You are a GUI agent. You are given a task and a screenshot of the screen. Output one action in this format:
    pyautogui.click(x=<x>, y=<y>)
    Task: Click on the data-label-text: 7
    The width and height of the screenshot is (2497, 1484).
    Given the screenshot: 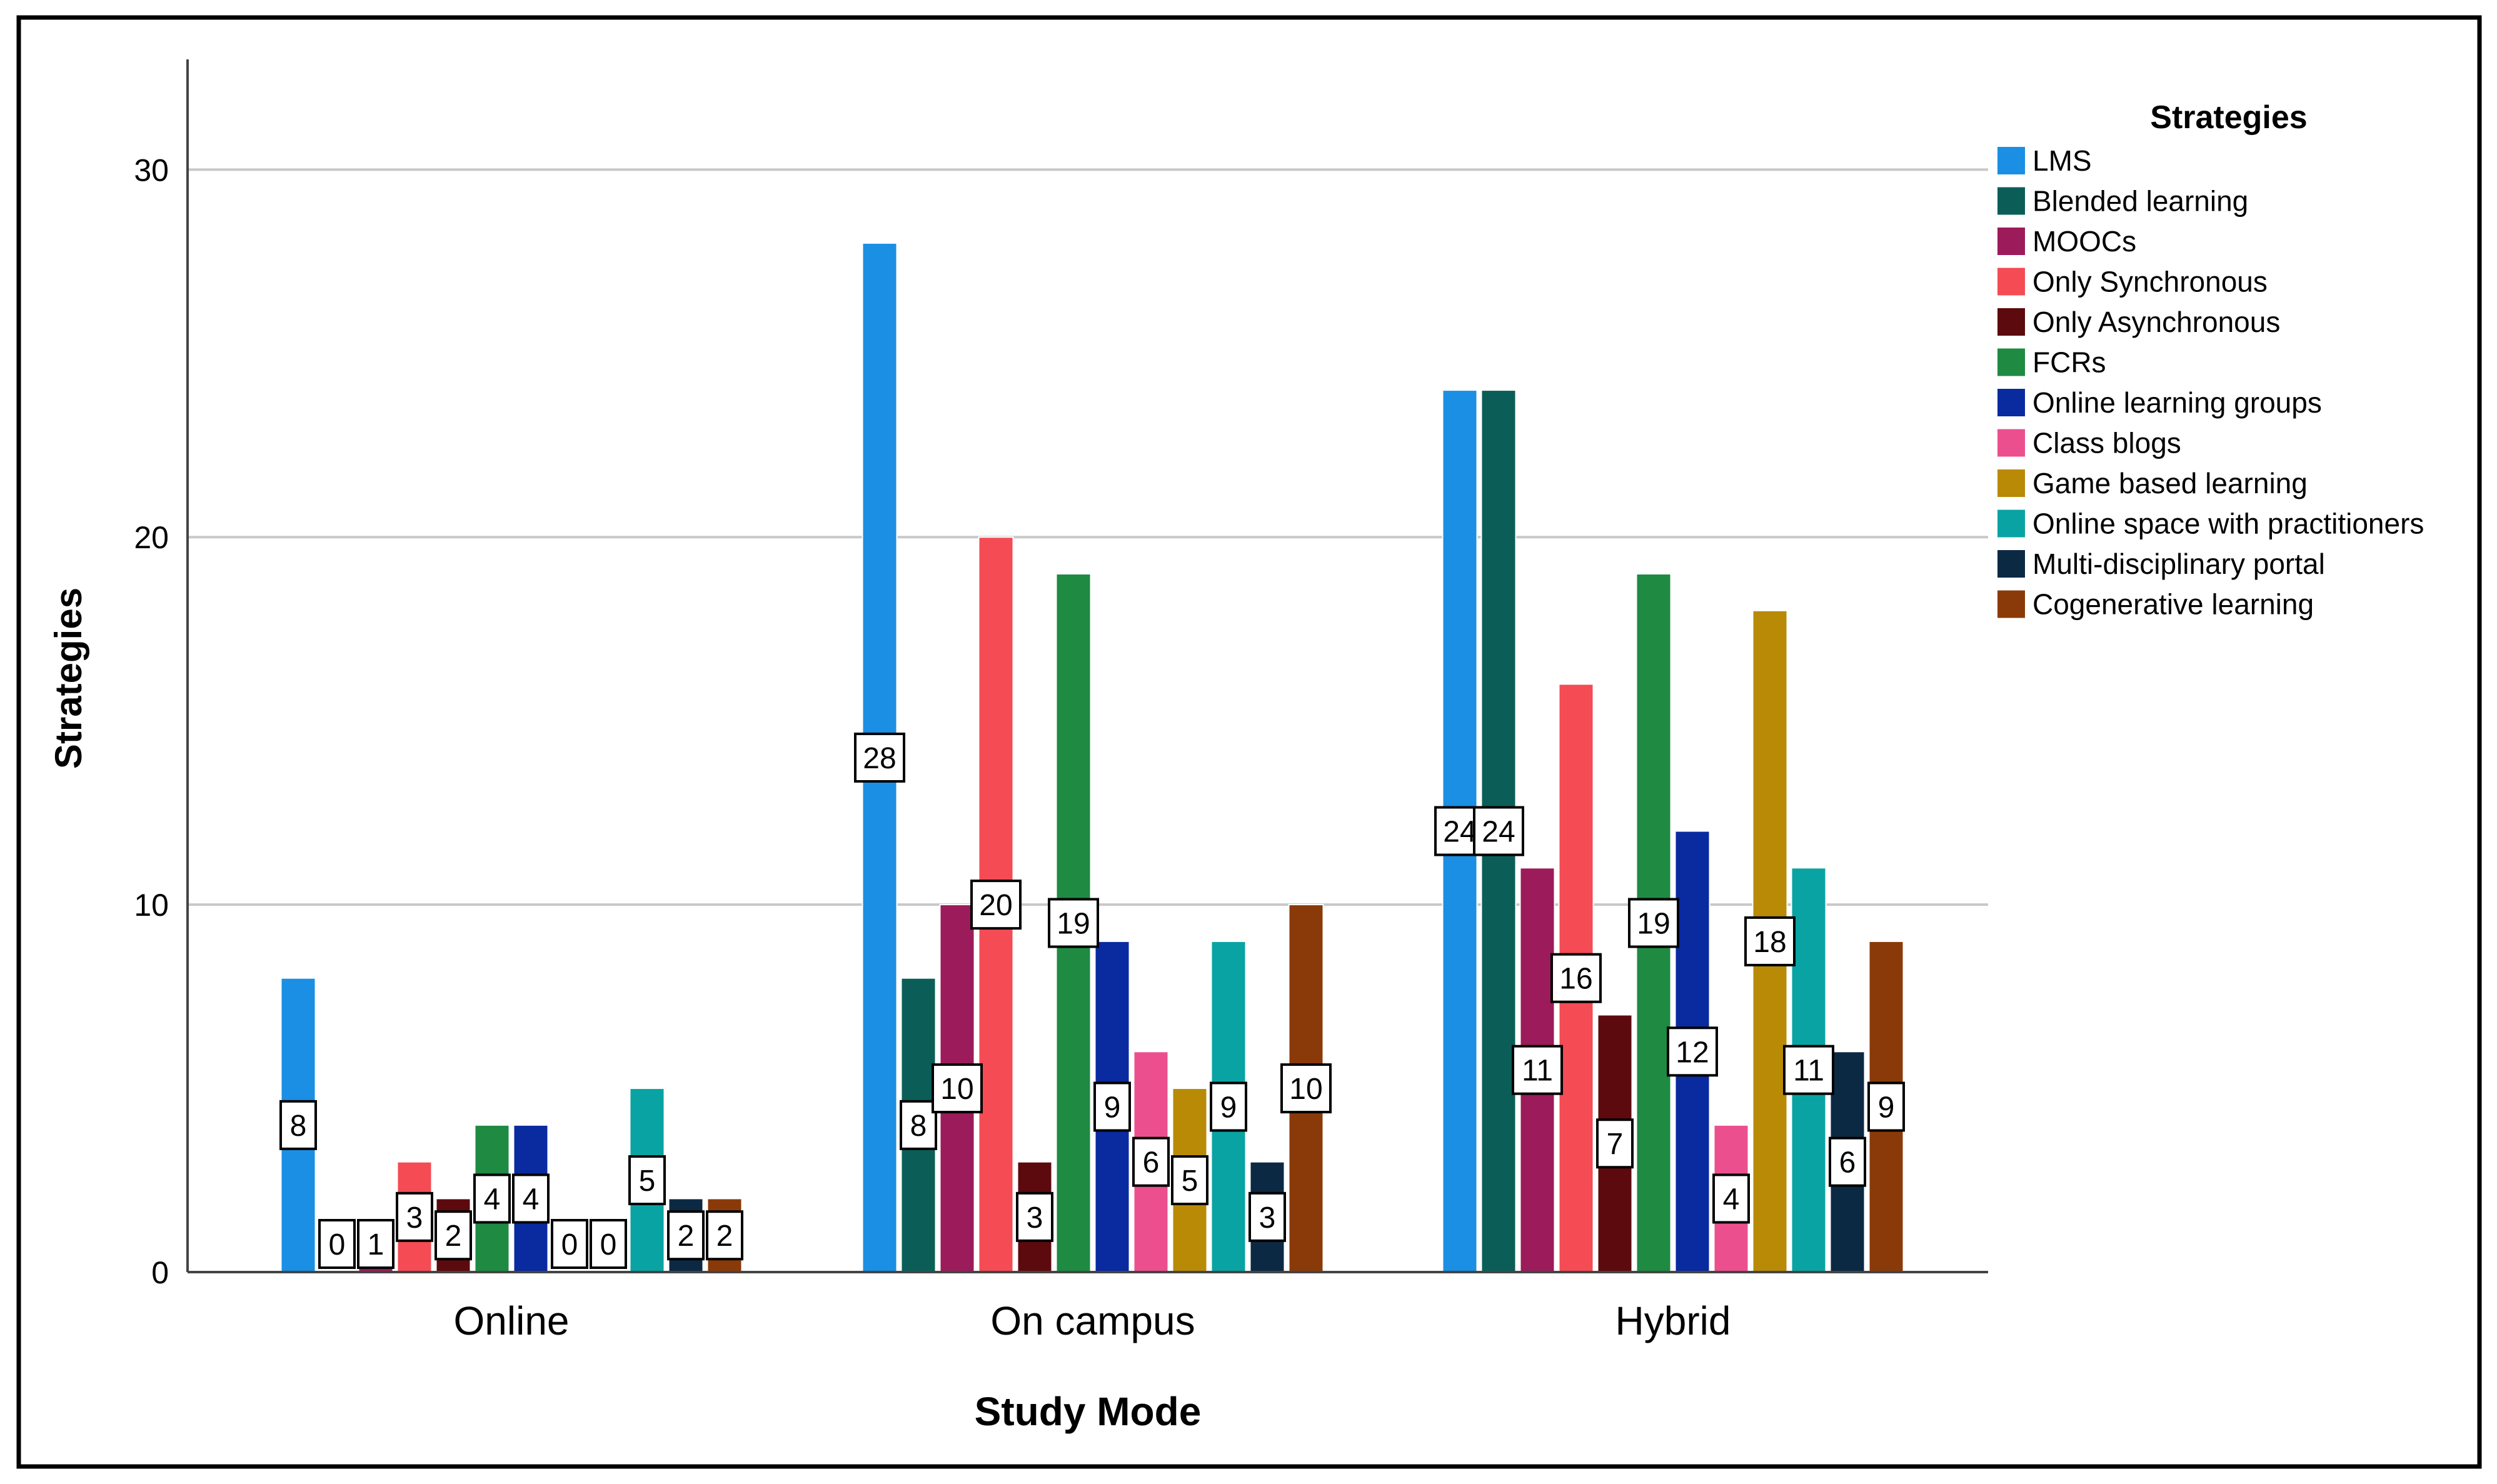 What is the action you would take?
    pyautogui.click(x=1615, y=1144)
    